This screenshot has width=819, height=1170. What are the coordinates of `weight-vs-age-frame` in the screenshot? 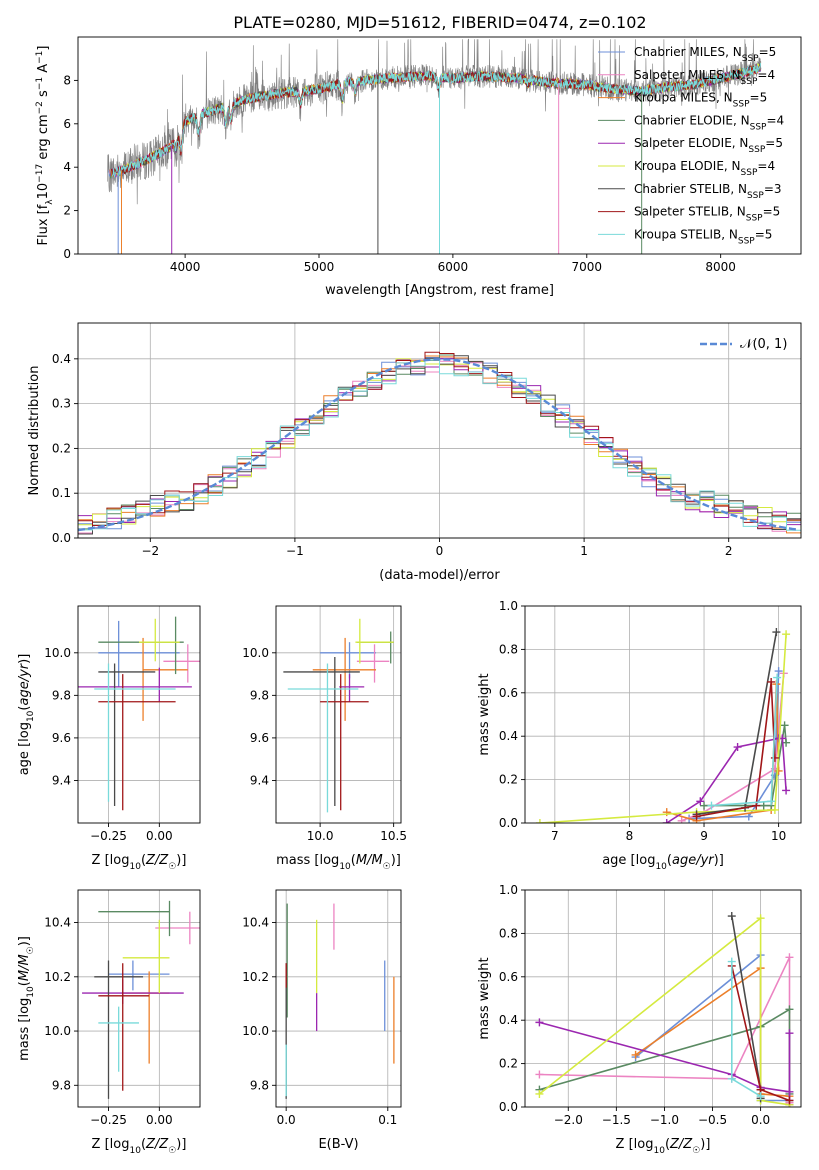 It's located at (663, 714).